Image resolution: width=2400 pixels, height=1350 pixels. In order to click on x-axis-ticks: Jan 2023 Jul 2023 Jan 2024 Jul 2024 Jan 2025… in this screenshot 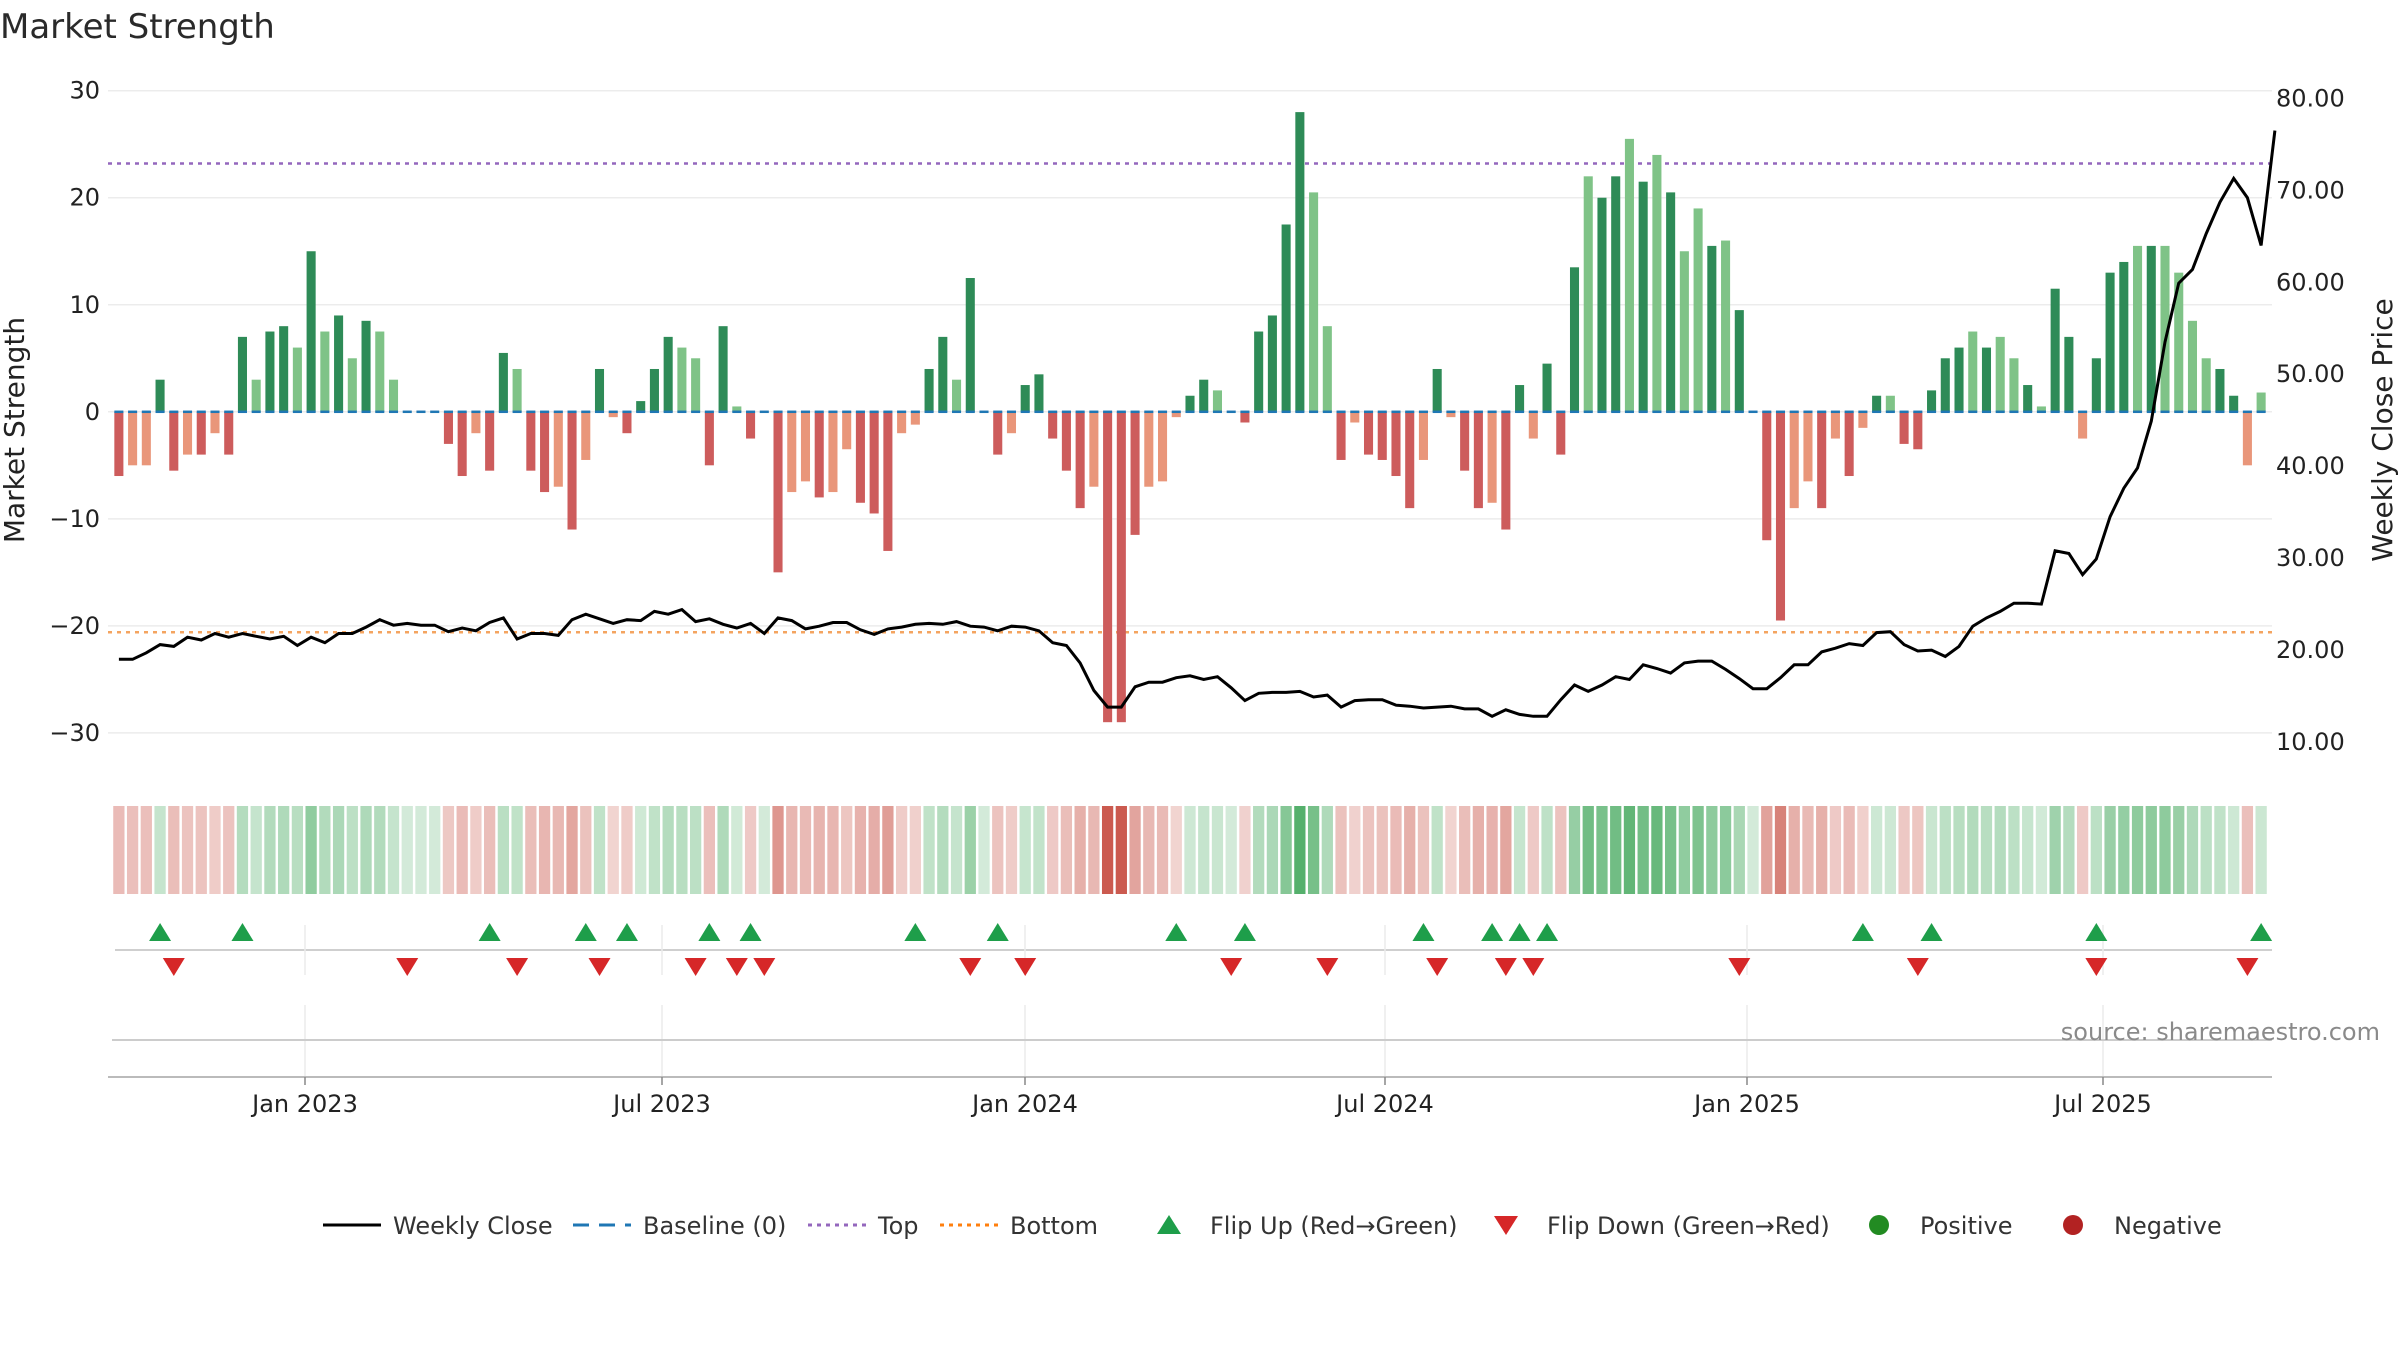, I will do `click(1201, 1097)`.